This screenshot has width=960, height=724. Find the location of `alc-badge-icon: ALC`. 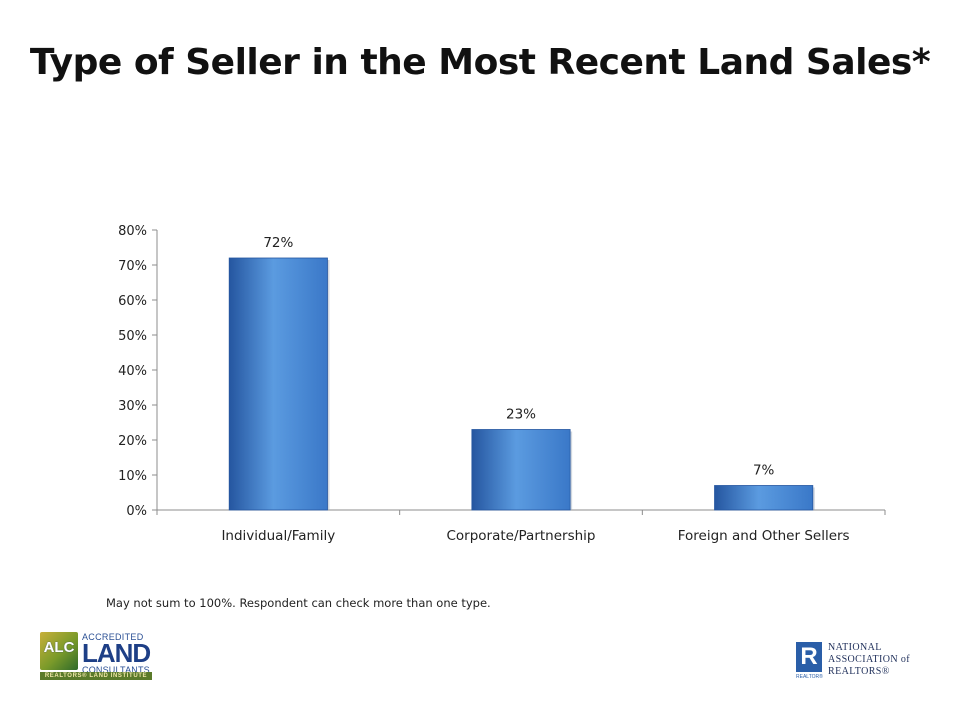

alc-badge-icon: ALC is located at coordinates (59, 651).